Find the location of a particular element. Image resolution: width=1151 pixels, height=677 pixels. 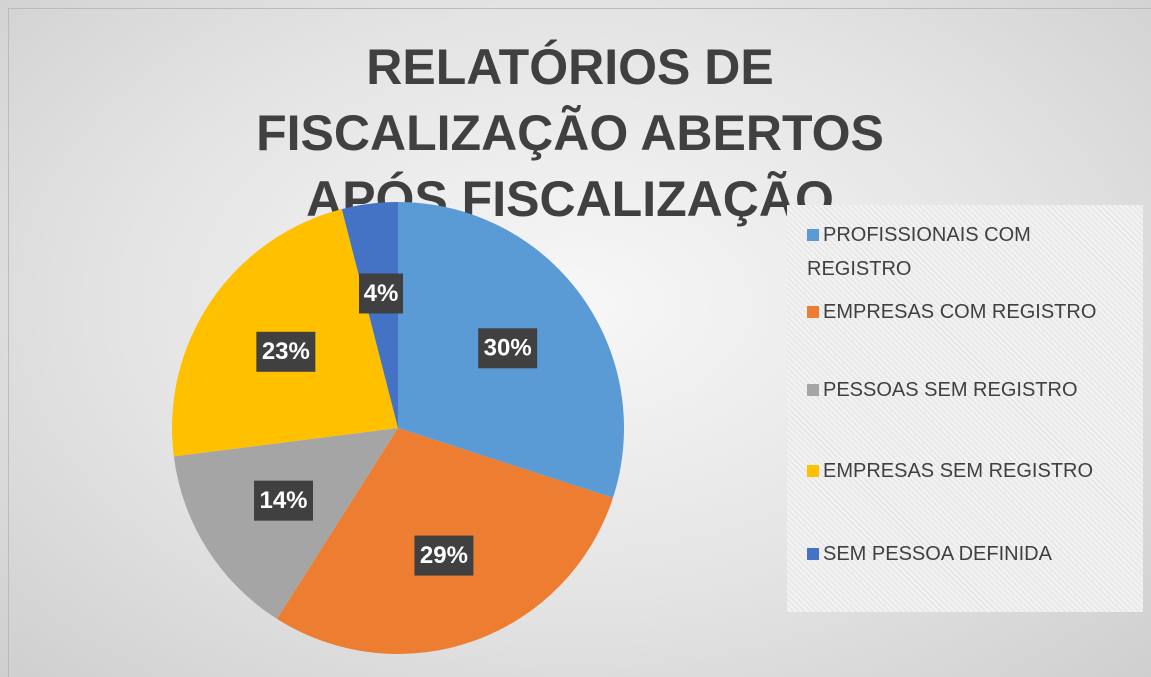

legend-label: SEM PESSOA DEFINIDA is located at coordinates (937, 554).